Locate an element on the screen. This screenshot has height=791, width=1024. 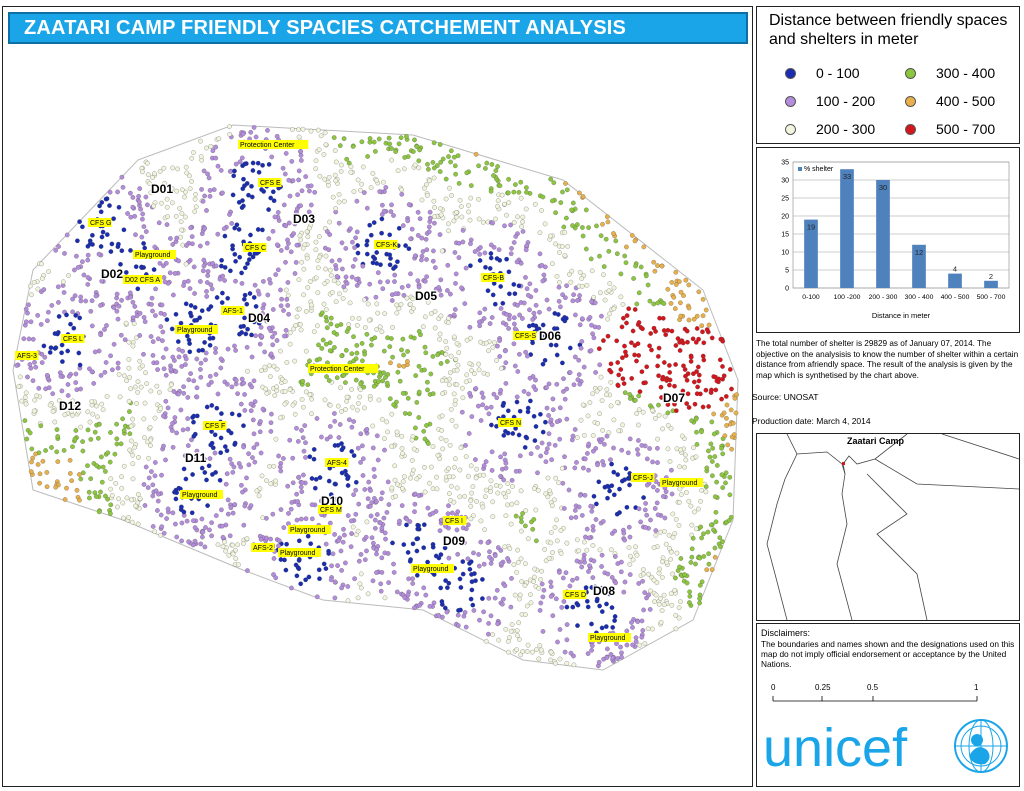
facility-label: AFS-4 is located at coordinates (337, 462).